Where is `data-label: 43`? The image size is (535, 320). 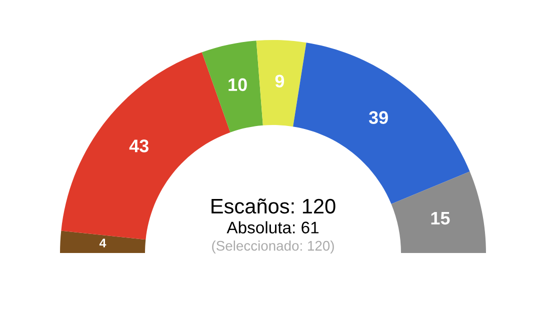
data-label: 43 is located at coordinates (138, 146).